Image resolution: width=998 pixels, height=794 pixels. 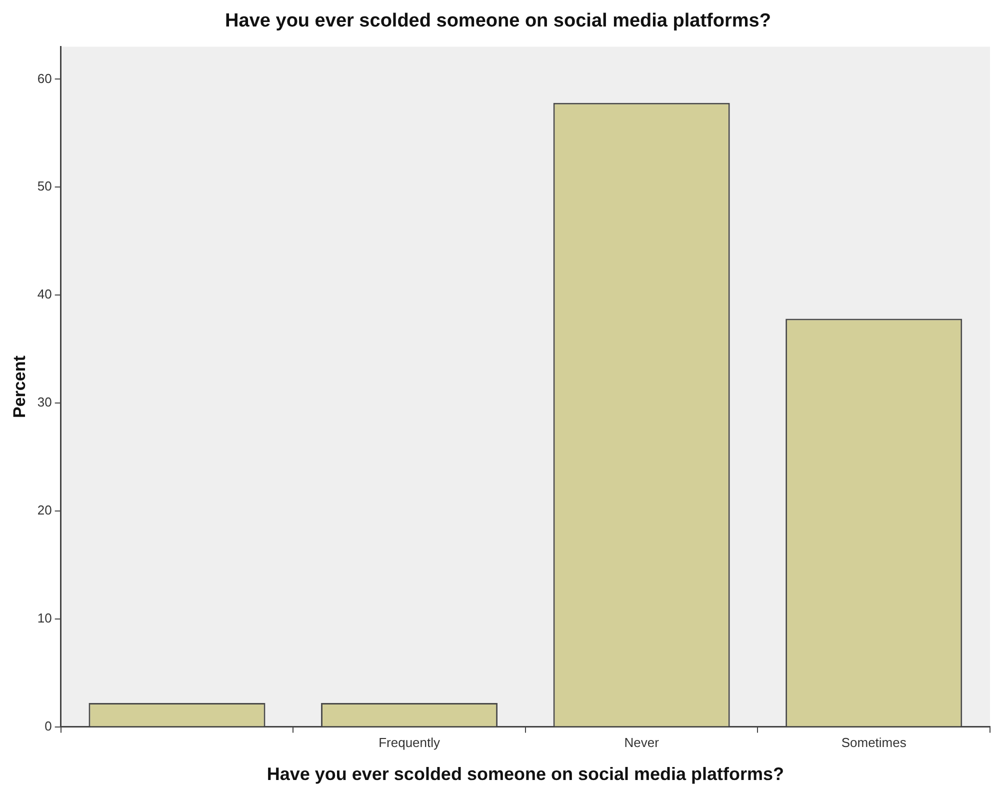 What do you see at coordinates (48, 726) in the screenshot?
I see `y-tick-label: 0` at bounding box center [48, 726].